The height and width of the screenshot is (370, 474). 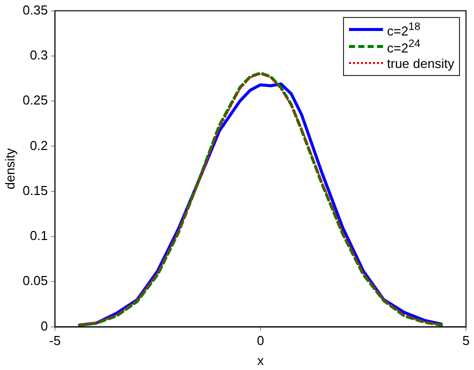 I want to click on y-tick-label: 0.3, so click(x=39, y=55).